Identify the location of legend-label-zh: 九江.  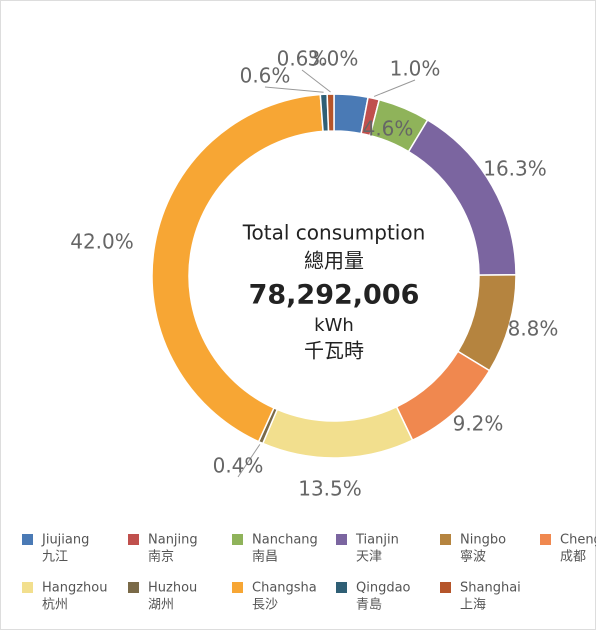
(55, 557).